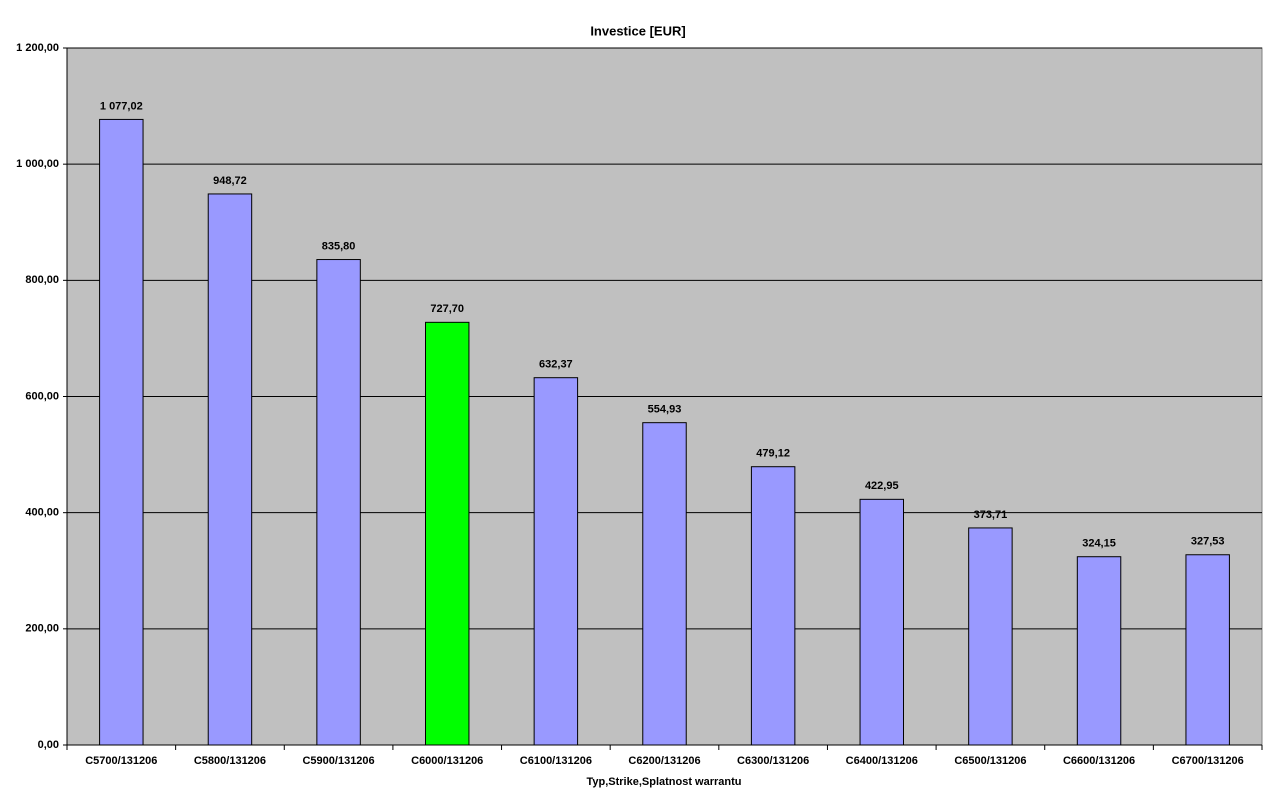 The image size is (1276, 809). I want to click on x-tick-label: C6000/131206, so click(447, 761).